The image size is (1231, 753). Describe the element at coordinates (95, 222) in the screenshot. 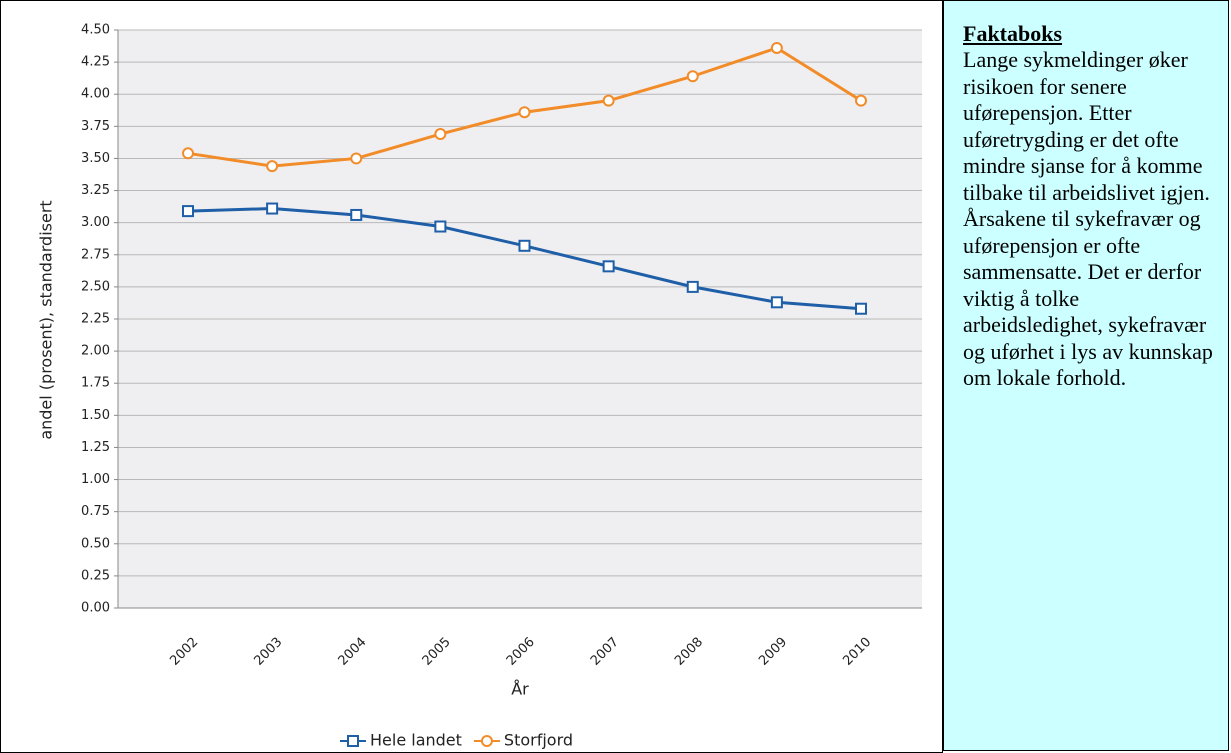

I see `y-tick-label: 3.00` at that location.